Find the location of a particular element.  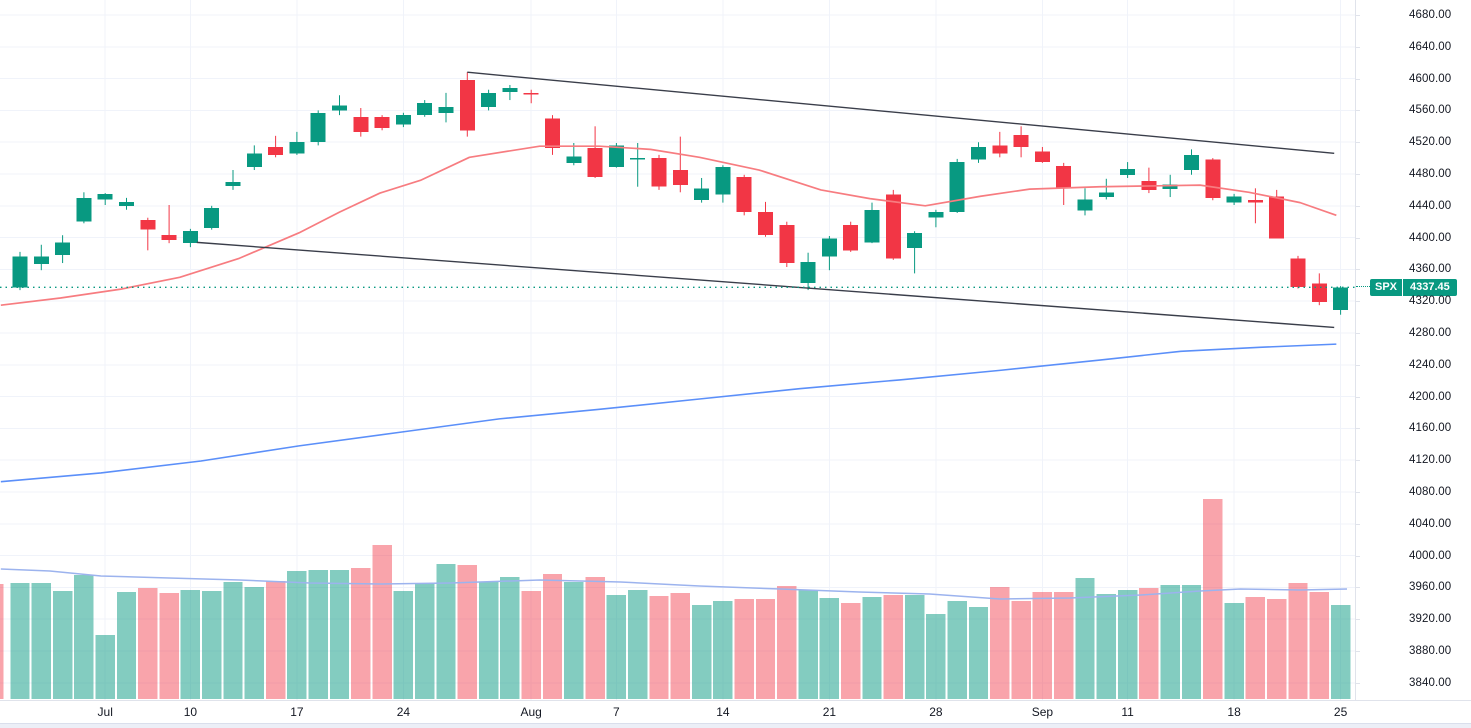

time-axis-label: 21 is located at coordinates (829, 712).